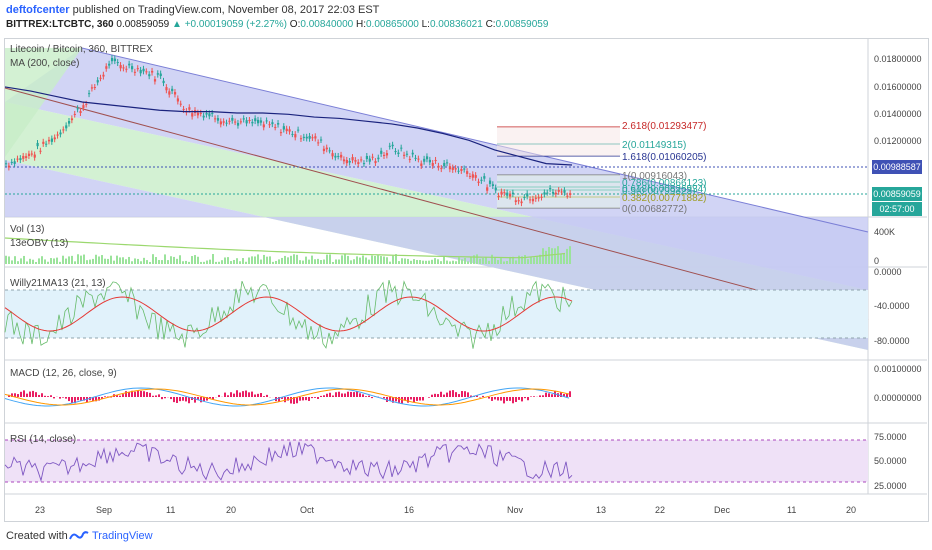  What do you see at coordinates (231, 510) in the screenshot?
I see `time-tick-label: 20` at bounding box center [231, 510].